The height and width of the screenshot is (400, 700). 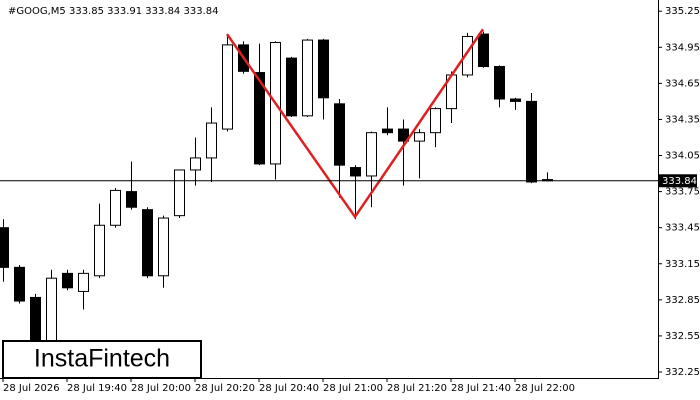 I want to click on watermark: InstaFintech, so click(x=102, y=359).